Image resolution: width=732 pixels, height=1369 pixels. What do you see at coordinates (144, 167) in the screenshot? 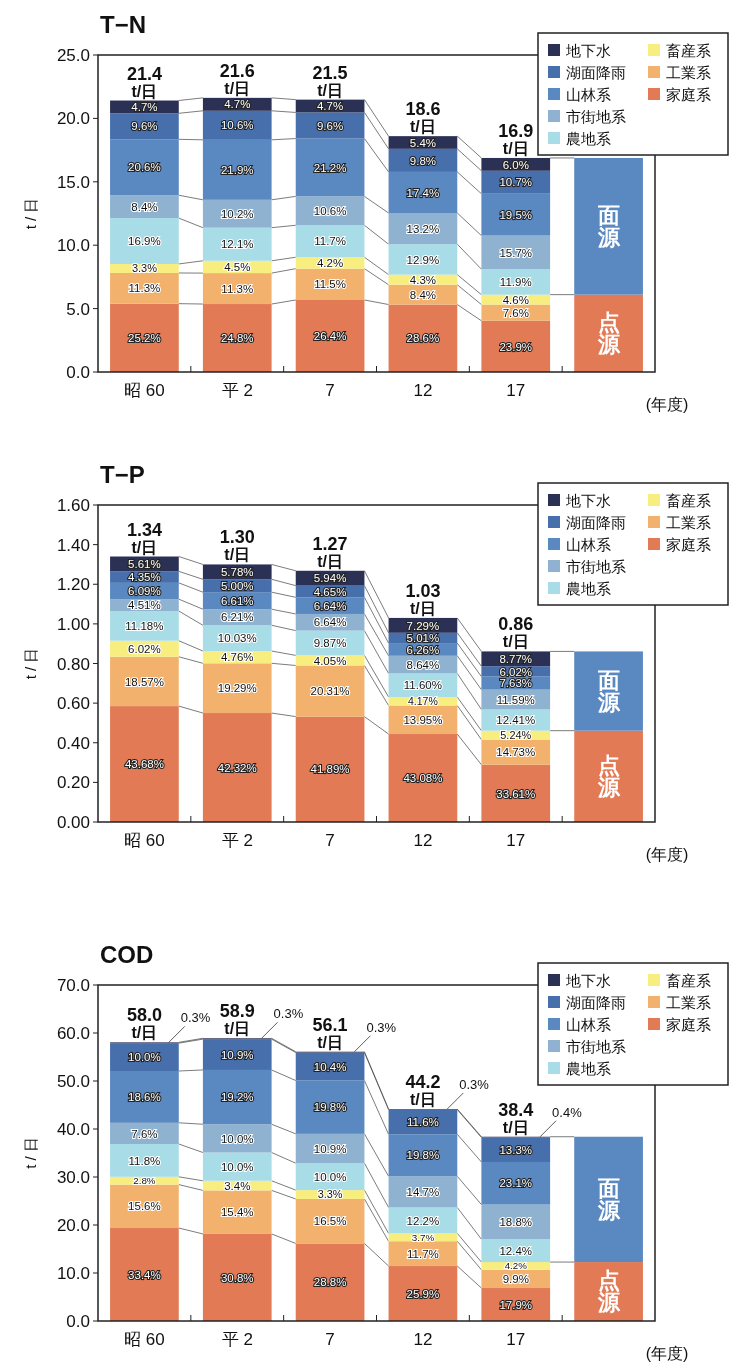
I see `annotation: 20.6%` at bounding box center [144, 167].